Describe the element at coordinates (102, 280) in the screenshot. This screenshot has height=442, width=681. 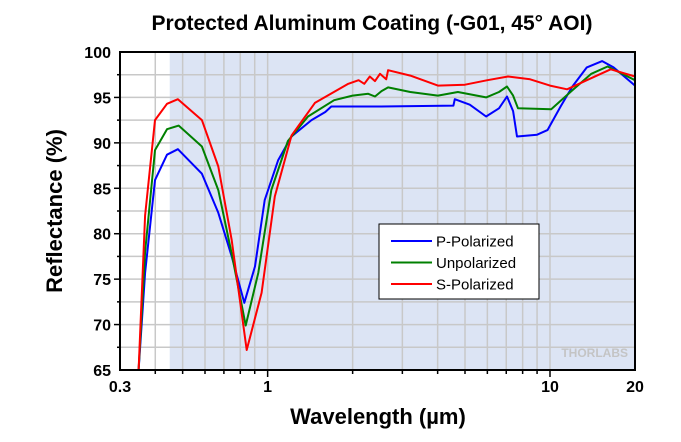
I see `y-tick-label: 75` at that location.